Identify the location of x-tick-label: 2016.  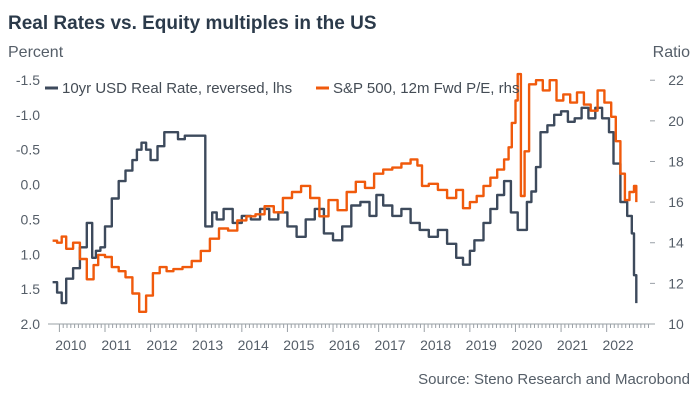
(344, 345).